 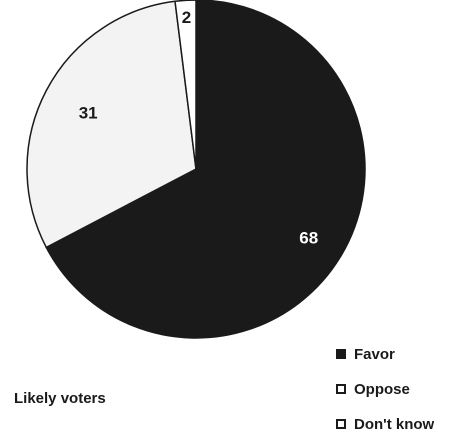 I want to click on legend-item-oppose: Oppose, so click(x=393, y=389).